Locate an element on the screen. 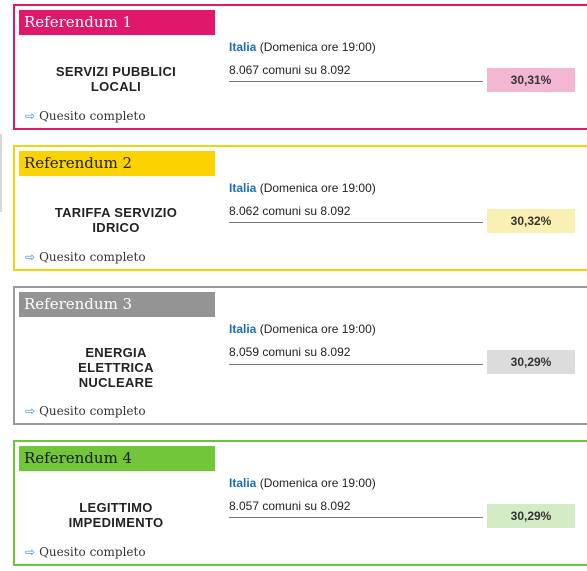 This screenshot has width=587, height=571. referendum-title: ENERGIA ELETTRICA NUCLEARE is located at coordinates (116, 367).